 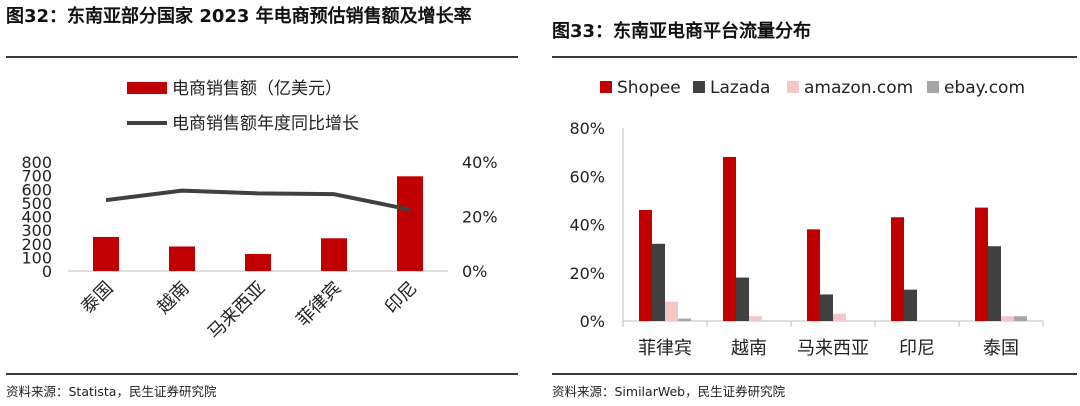 I want to click on left-y-tick-label: 800, so click(x=36, y=162).